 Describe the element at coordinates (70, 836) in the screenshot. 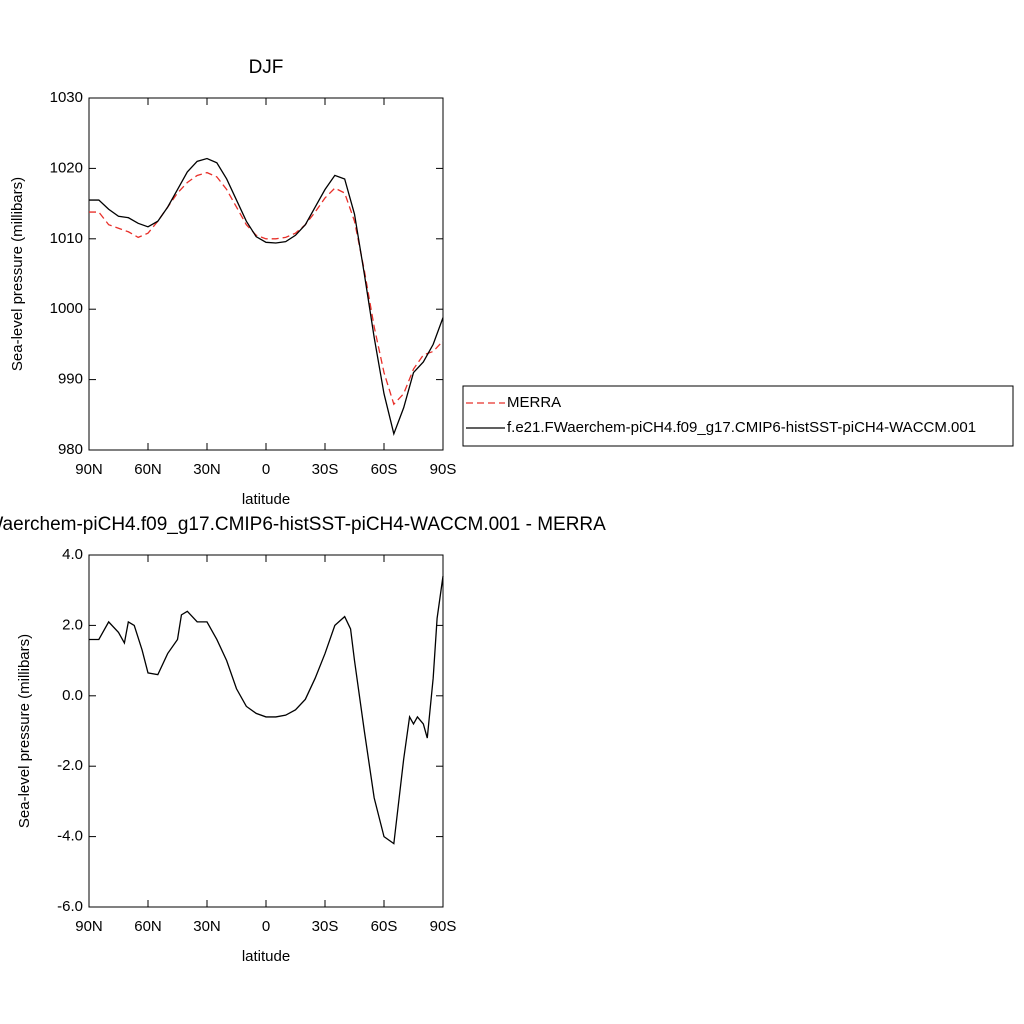

I see `y-tick-label: -4.0` at that location.